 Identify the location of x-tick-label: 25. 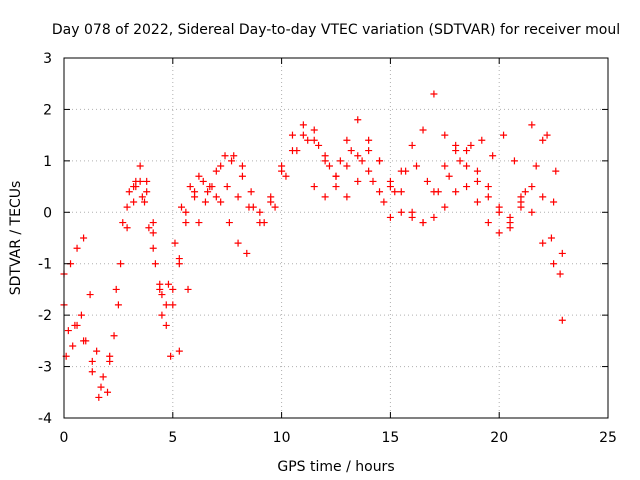
(608, 438).